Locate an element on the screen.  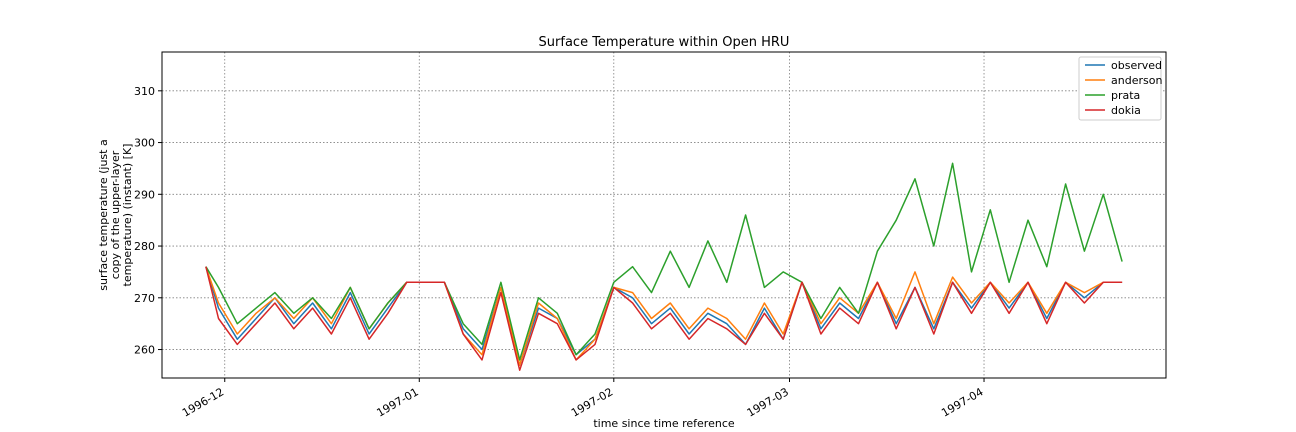
x-axis-label: time since time reference is located at coordinates (664, 423).